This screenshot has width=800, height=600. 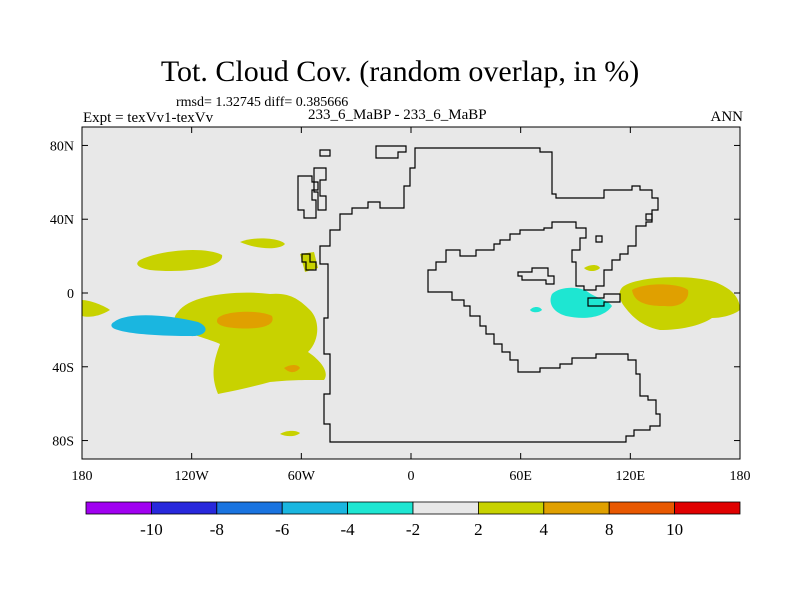 I want to click on coast-island-a, so click(x=325, y=153).